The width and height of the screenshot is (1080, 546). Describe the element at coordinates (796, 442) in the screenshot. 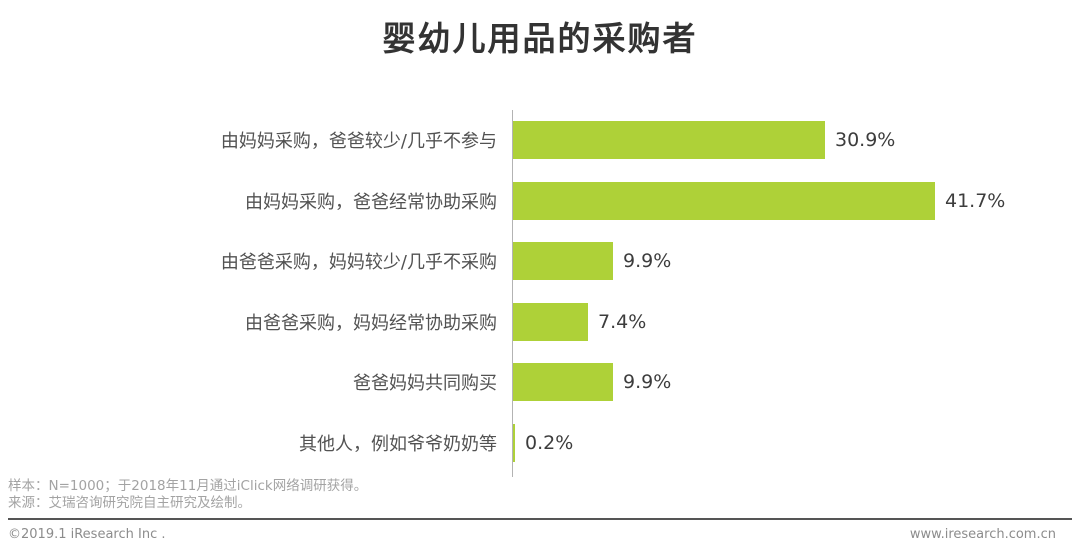

I see `bar-zone: 0.2%` at that location.